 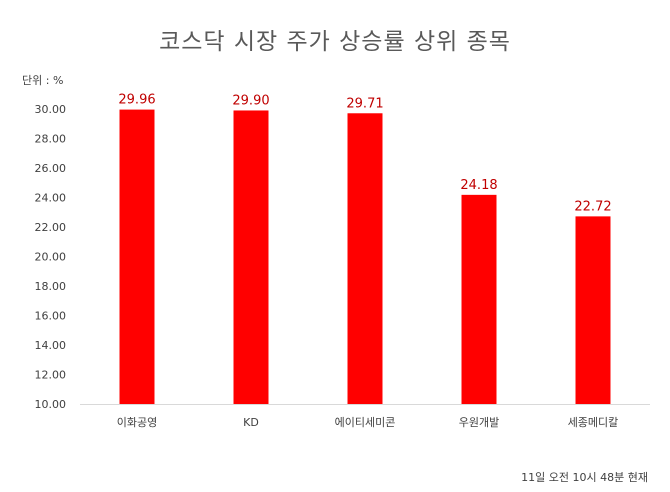 I want to click on y-tick-label: 24.00, so click(x=51, y=198).